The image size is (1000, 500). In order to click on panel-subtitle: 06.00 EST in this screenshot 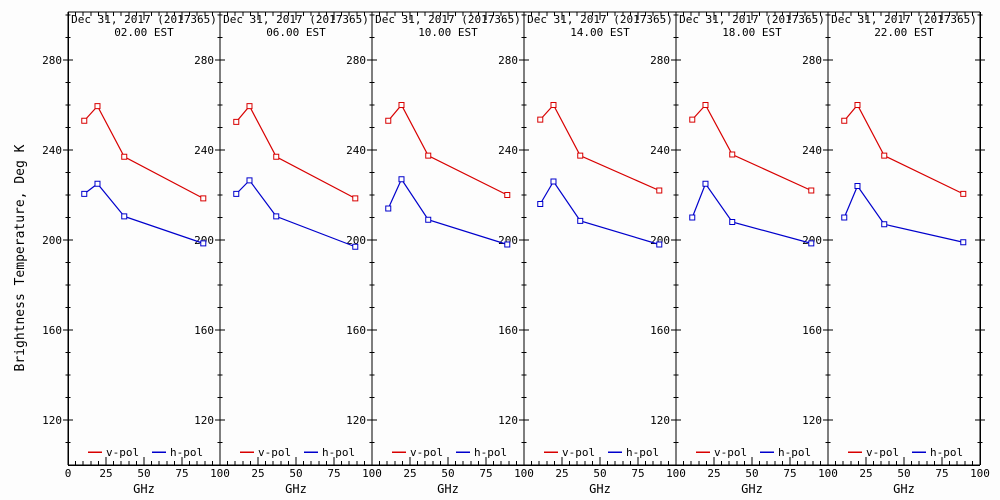, I will do `click(296, 32)`.